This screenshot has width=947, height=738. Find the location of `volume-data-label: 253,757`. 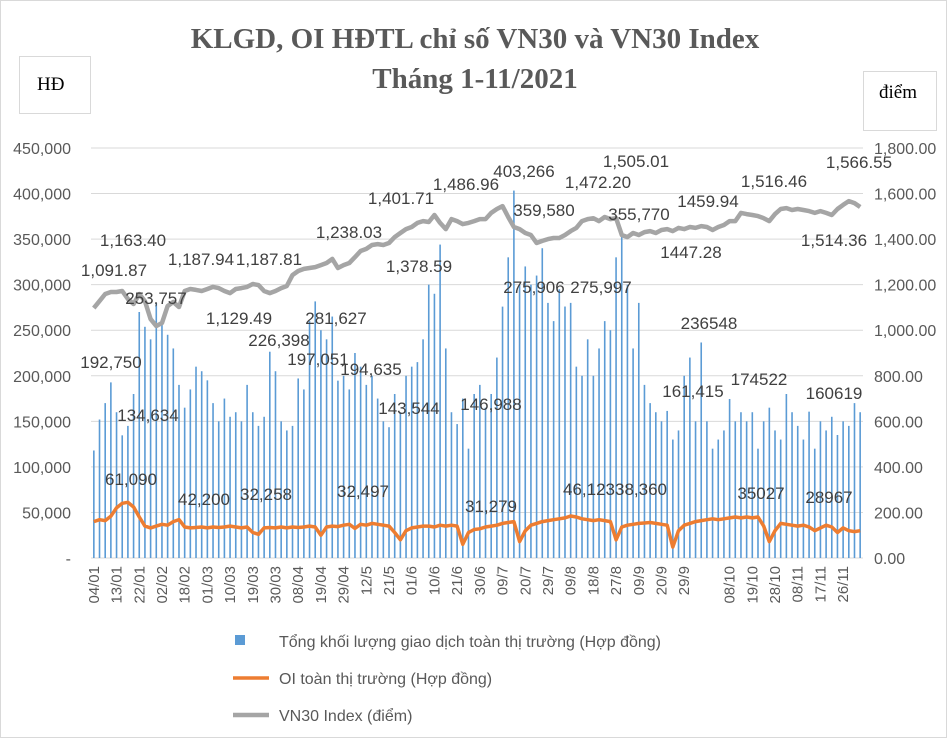

volume-data-label: 253,757 is located at coordinates (155, 298).